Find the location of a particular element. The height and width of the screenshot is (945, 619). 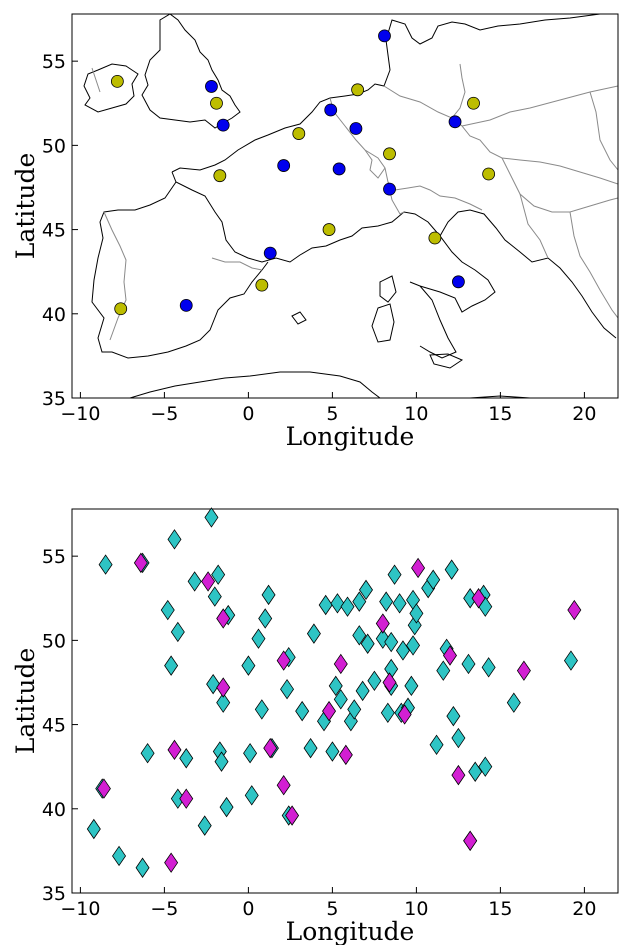

bottom-x-axis-label: Longitude is located at coordinates (350, 931).